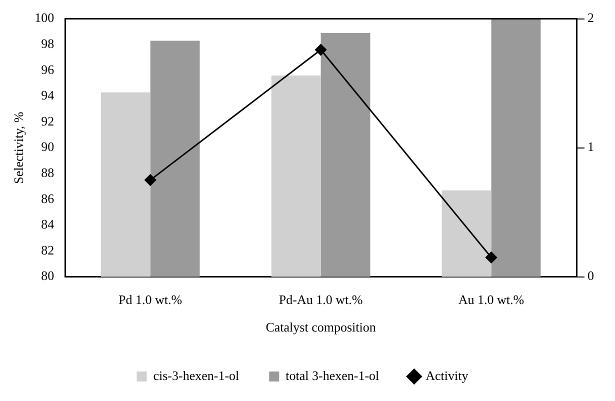 Image resolution: width=615 pixels, height=401 pixels. Describe the element at coordinates (320, 300) in the screenshot. I see `x-tick-label: Pd-Au 1.0 wt.%` at that location.